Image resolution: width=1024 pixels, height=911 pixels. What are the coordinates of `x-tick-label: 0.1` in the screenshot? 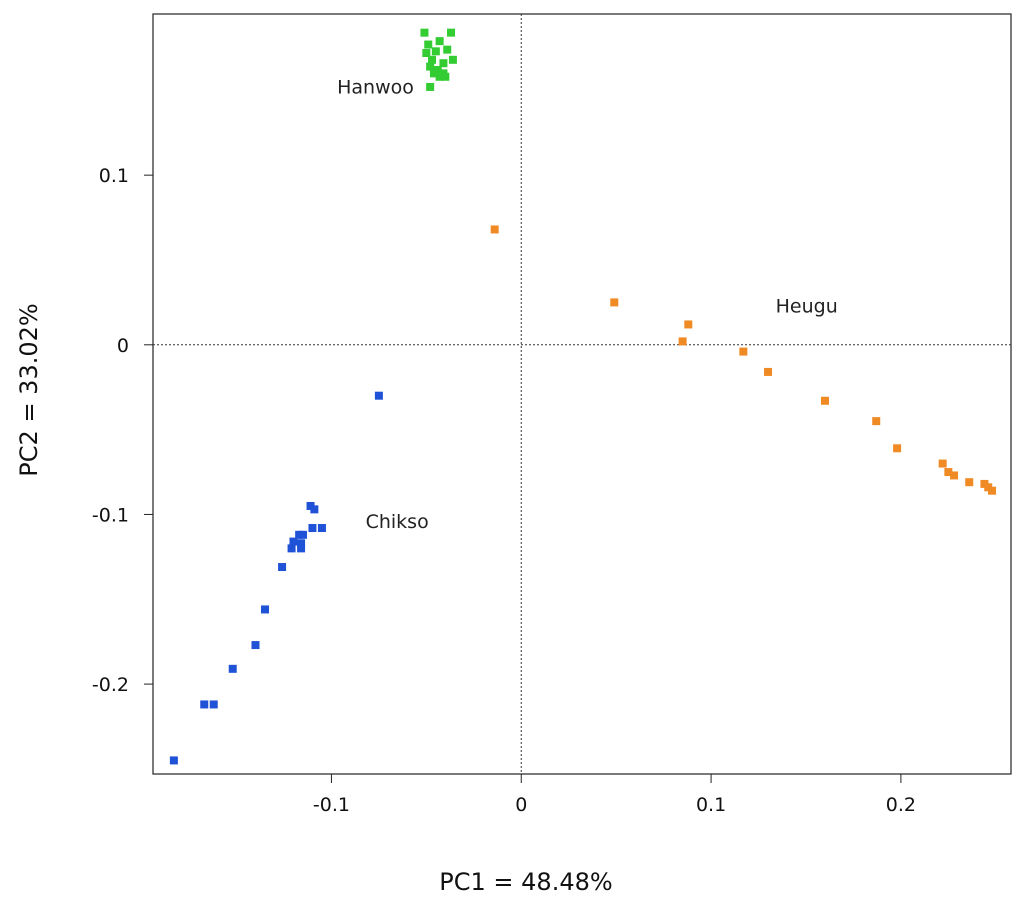 It's located at (711, 805).